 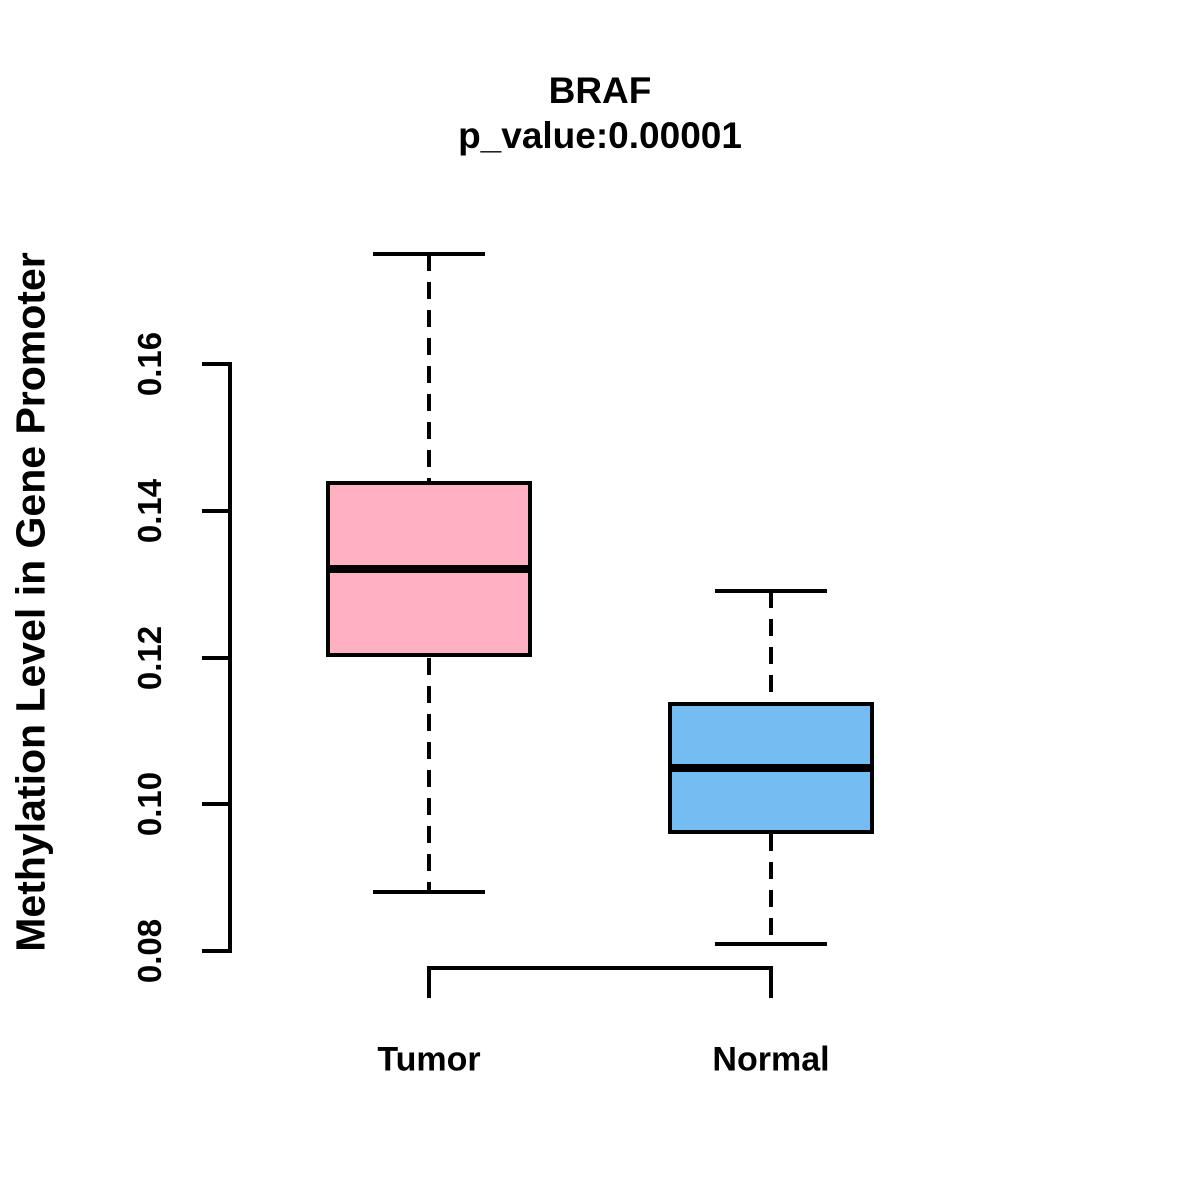 I want to click on x-axis-tick-right, so click(x=771, y=982).